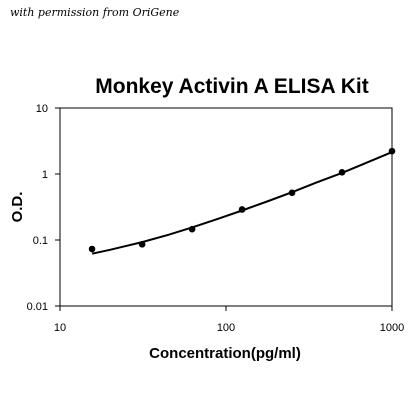 The image size is (420, 420). What do you see at coordinates (17, 207) in the screenshot?
I see `y-axis-title: O.D.` at bounding box center [17, 207].